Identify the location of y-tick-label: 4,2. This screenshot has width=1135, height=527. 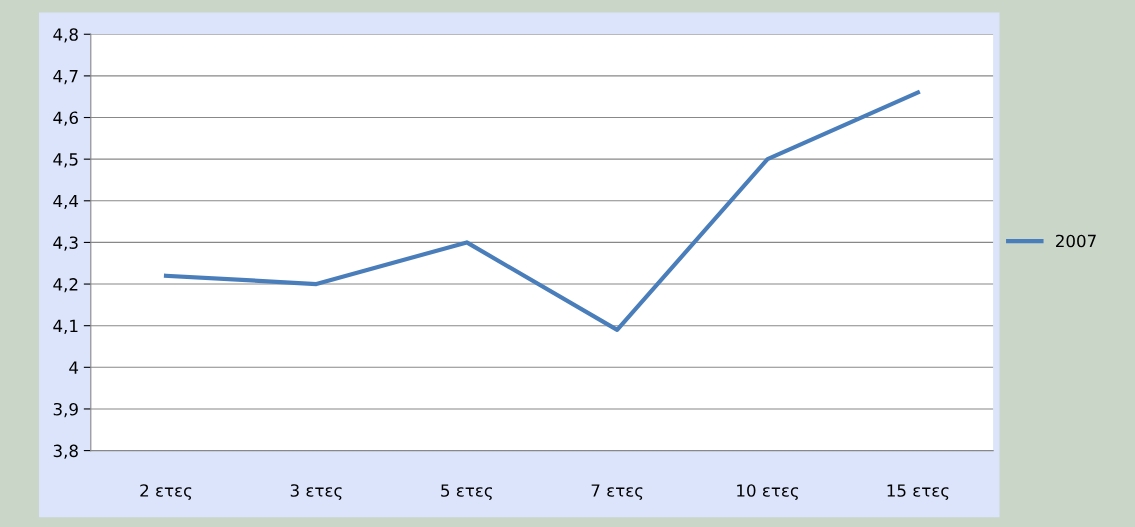
(65, 285).